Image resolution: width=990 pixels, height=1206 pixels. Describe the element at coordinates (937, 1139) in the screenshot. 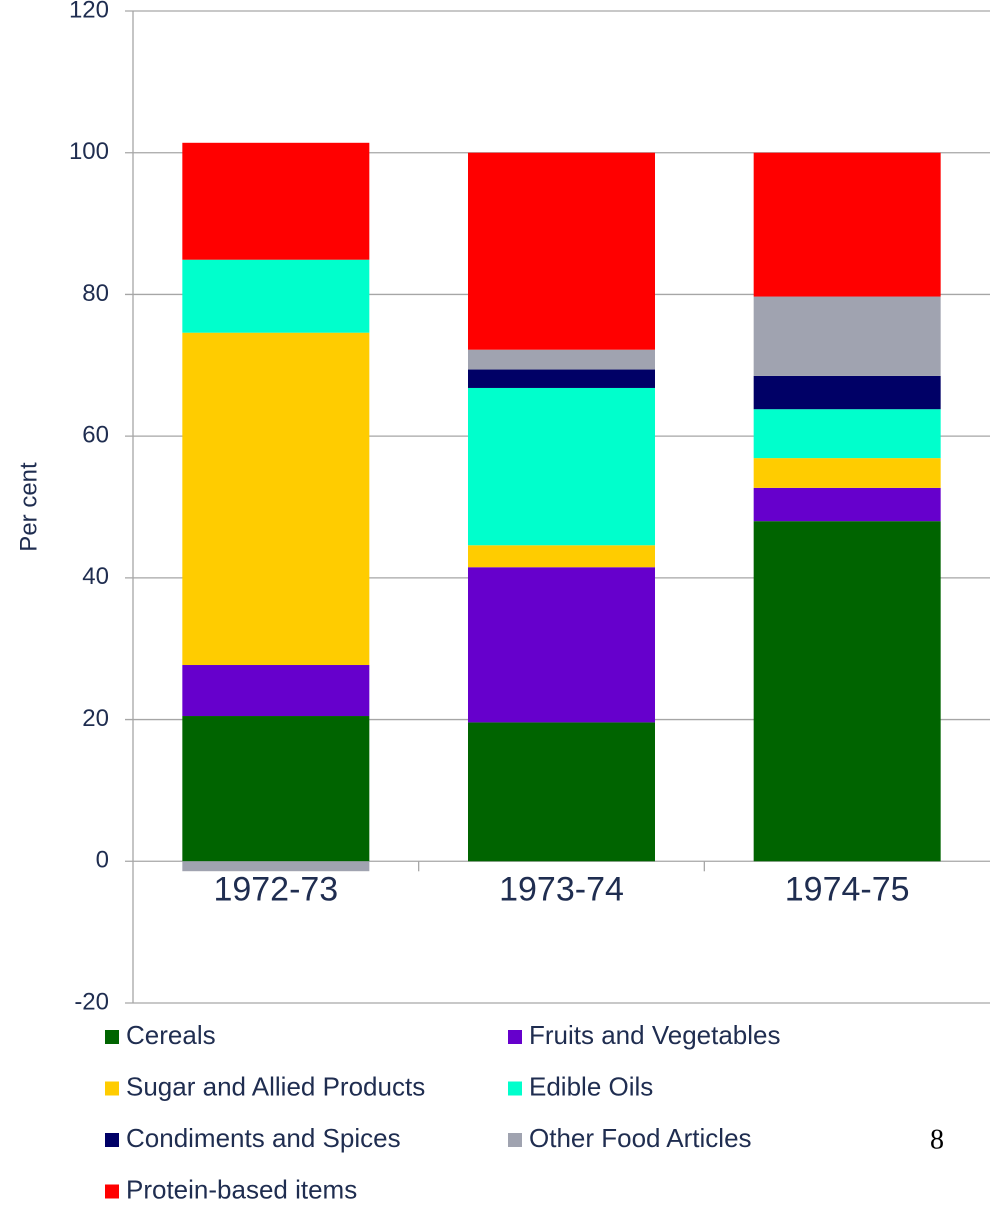

I see `page-number: 8` at that location.